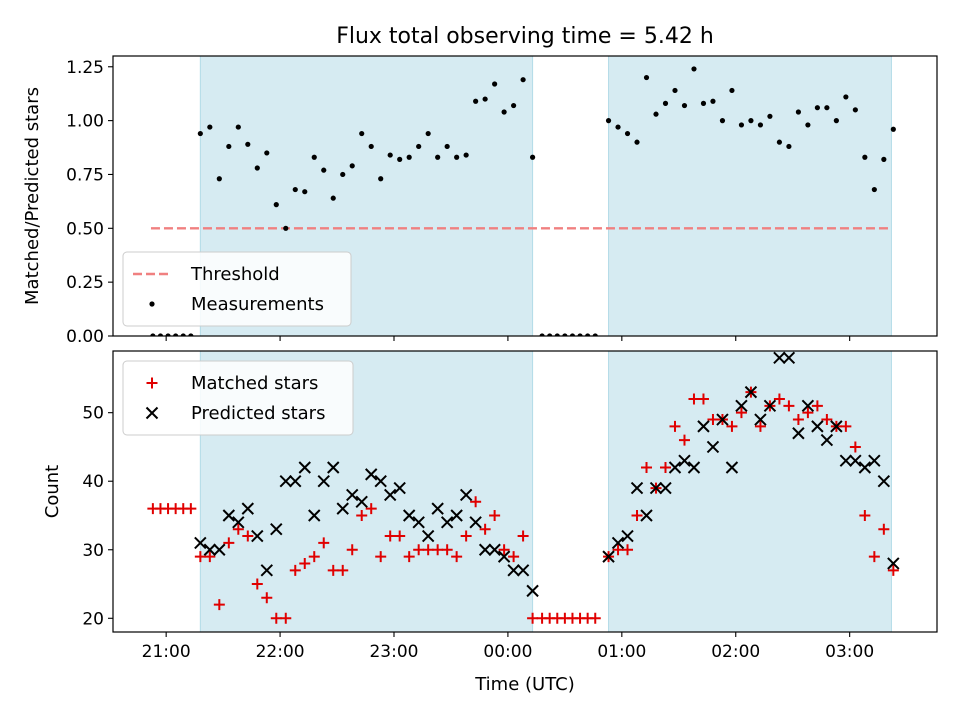  I want to click on y-tick-label: 0.25, so click(85, 283).